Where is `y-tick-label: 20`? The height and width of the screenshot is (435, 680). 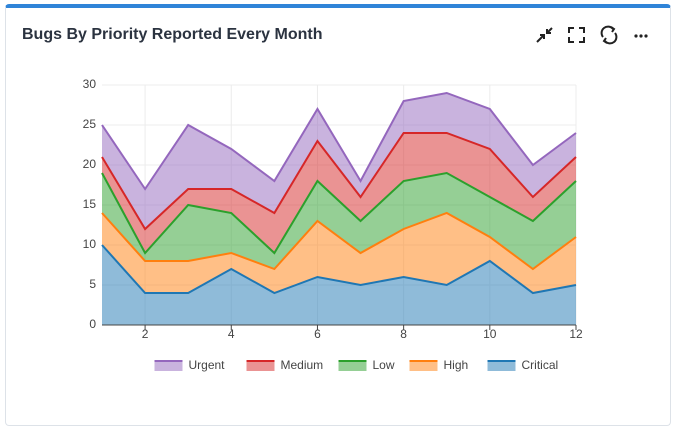
y-tick-label: 20 is located at coordinates (90, 164).